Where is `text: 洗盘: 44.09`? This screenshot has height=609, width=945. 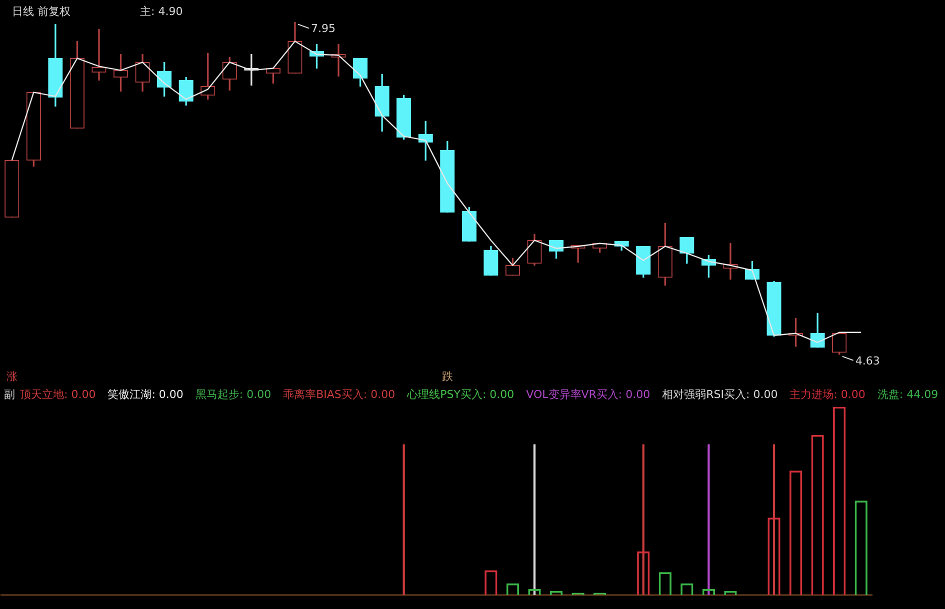 text: 洗盘: 44.09 is located at coordinates (907, 394).